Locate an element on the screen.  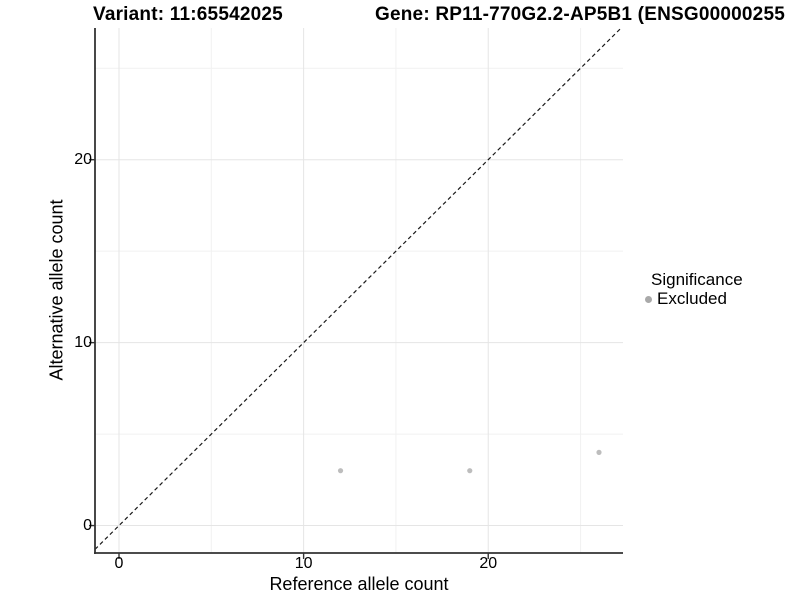
dot-icon is located at coordinates (648, 299).